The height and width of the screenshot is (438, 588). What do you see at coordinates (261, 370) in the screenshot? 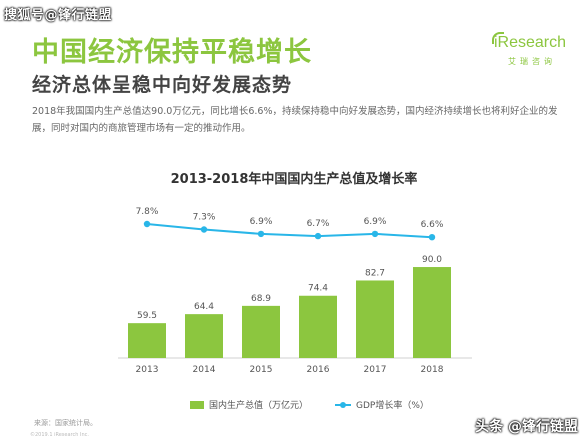
I see `x-tick-2015: 2015` at bounding box center [261, 370].